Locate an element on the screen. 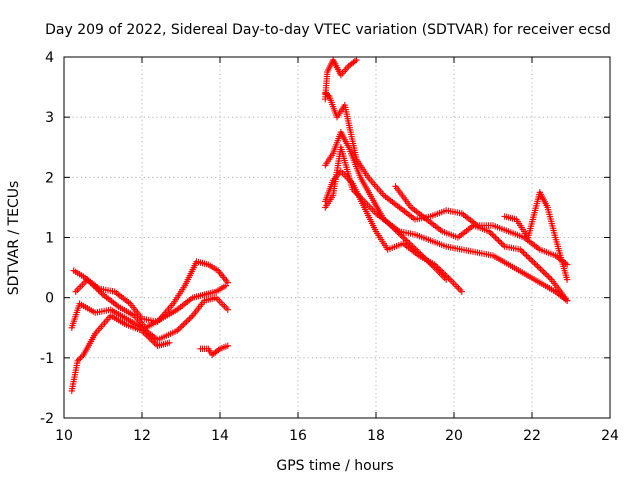  x-tick-label: 20 is located at coordinates (454, 436).